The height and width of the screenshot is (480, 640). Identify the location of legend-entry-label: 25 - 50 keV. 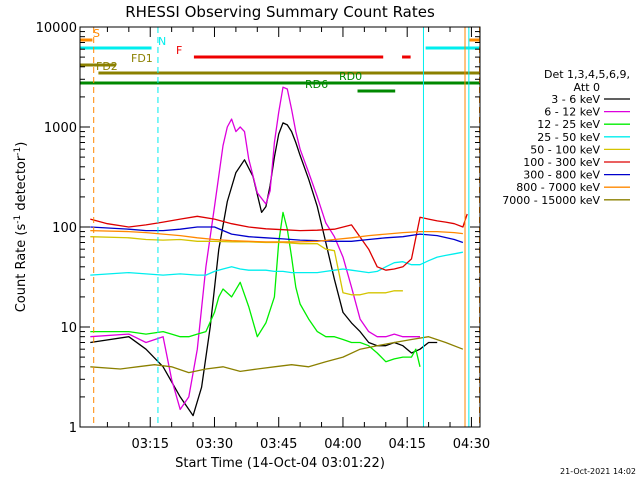
(568, 137).